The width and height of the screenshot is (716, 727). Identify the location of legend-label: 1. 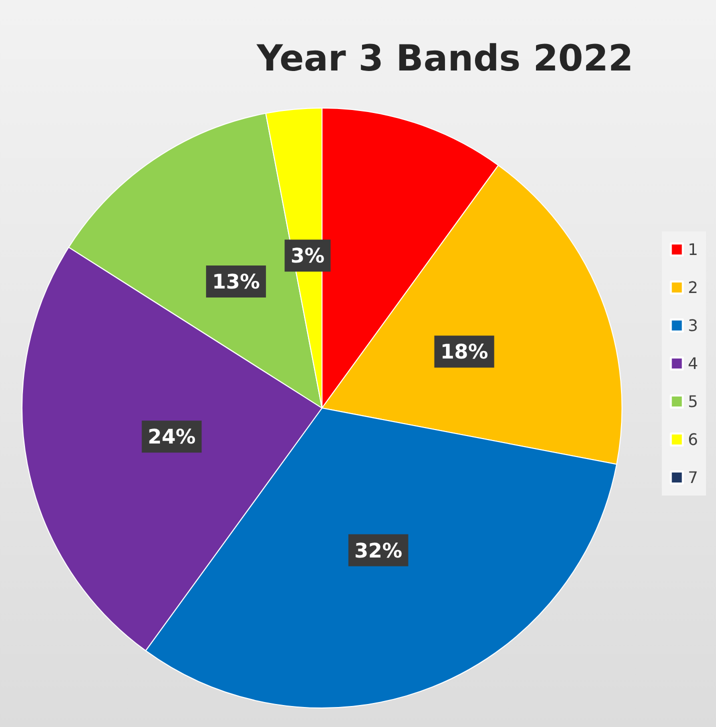
(693, 249).